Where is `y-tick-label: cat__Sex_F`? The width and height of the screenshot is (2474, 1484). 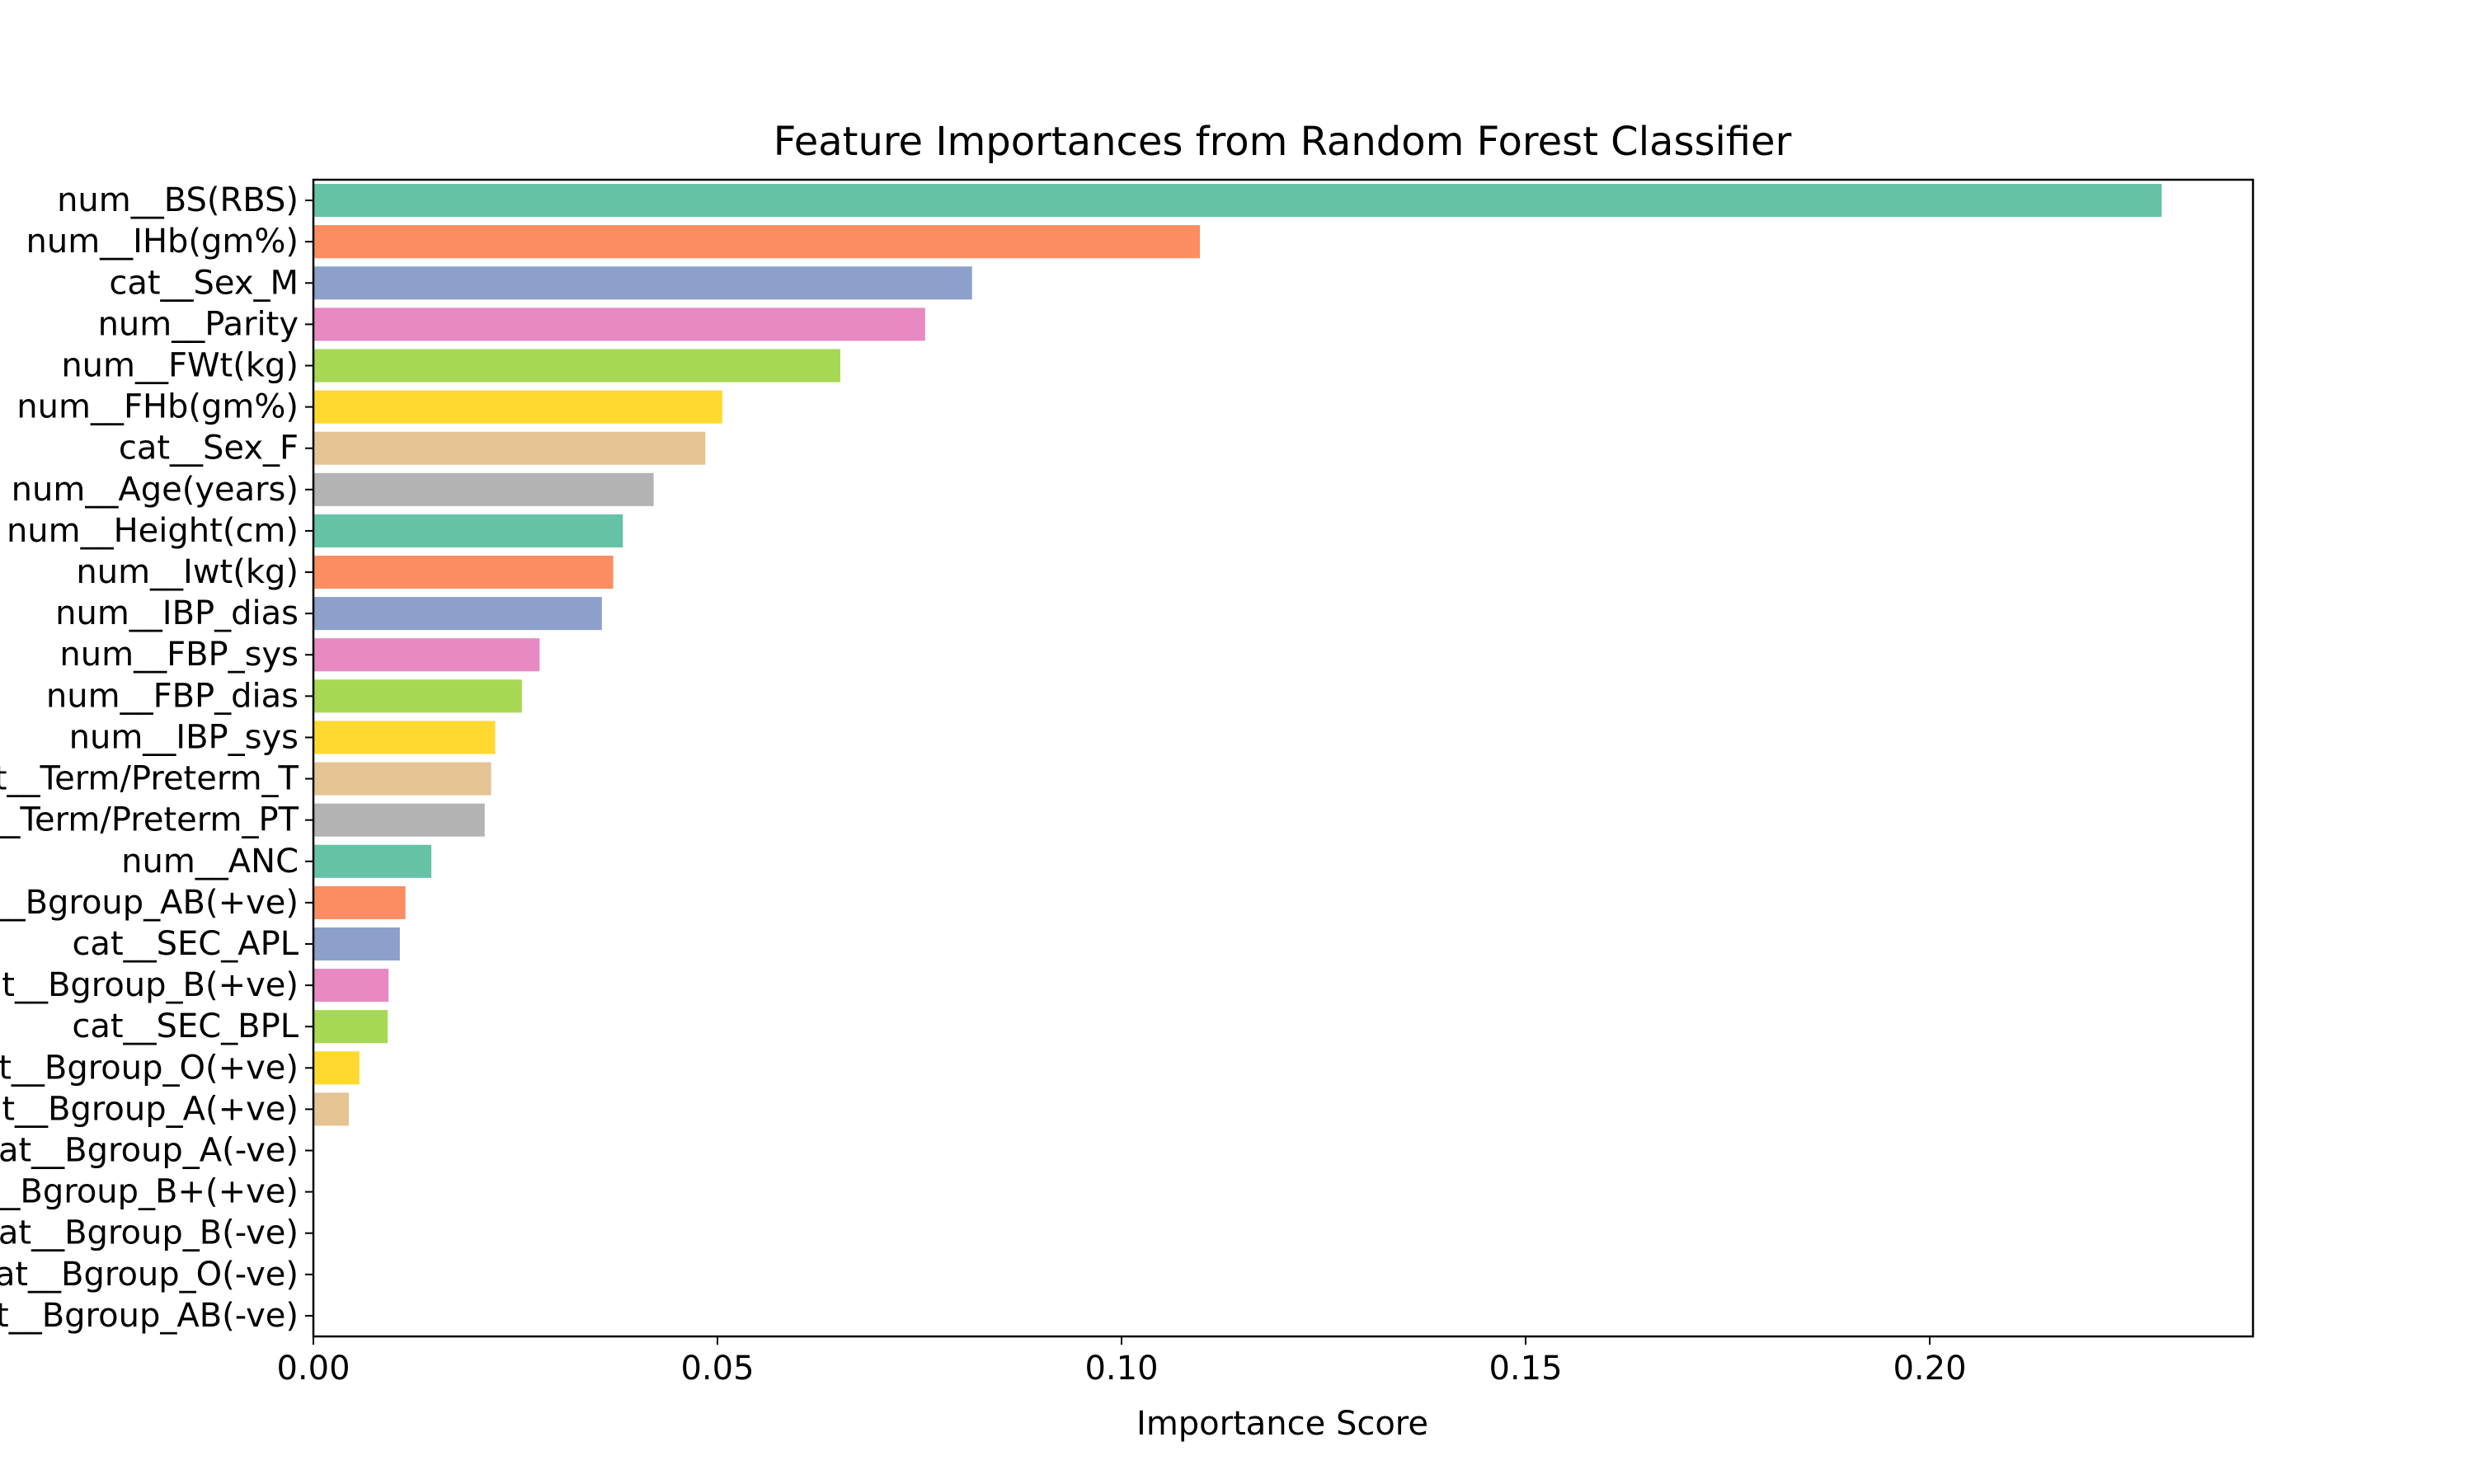
y-tick-label: cat__Sex_F is located at coordinates (209, 449).